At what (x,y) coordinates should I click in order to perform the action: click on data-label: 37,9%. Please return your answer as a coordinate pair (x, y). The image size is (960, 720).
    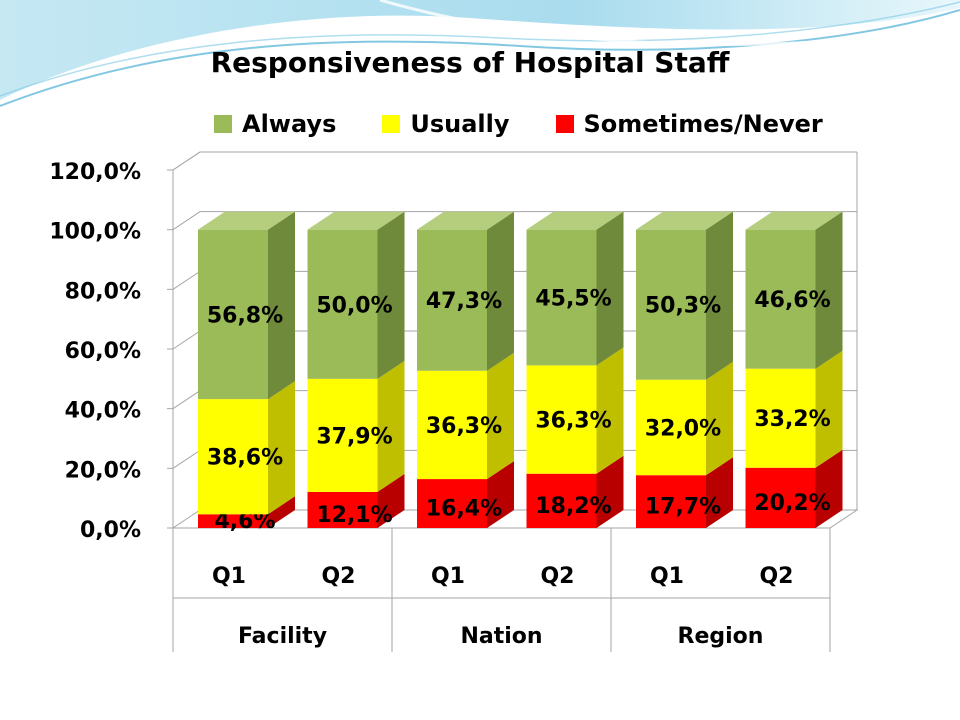
    Looking at the image, I should click on (354, 436).